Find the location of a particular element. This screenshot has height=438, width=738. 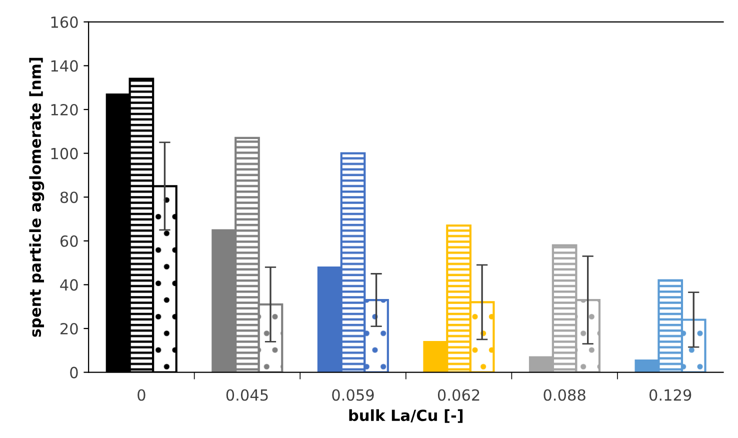

y-tick-label: 0 is located at coordinates (74, 372).